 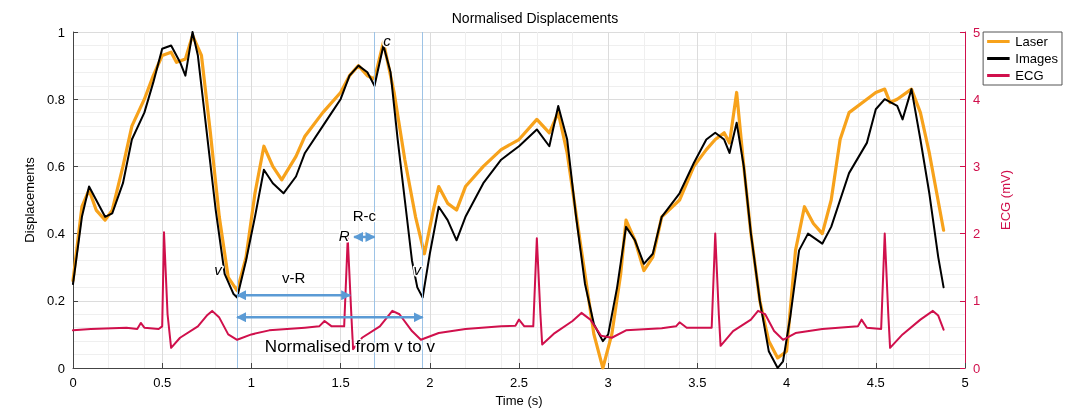 What do you see at coordinates (430, 382) in the screenshot?
I see `x-tick-label: 2` at bounding box center [430, 382].